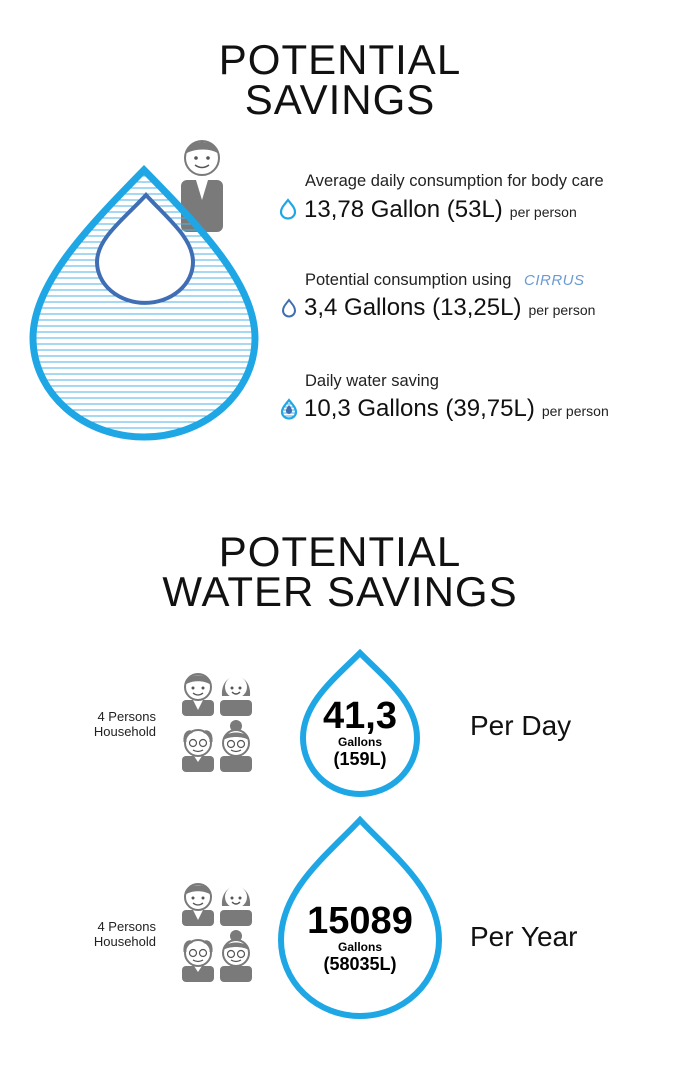 Image resolution: width=680 pixels, height=1072 pixels. What do you see at coordinates (340, 591) in the screenshot?
I see `title-line: WATER SAVINGS` at bounding box center [340, 591].